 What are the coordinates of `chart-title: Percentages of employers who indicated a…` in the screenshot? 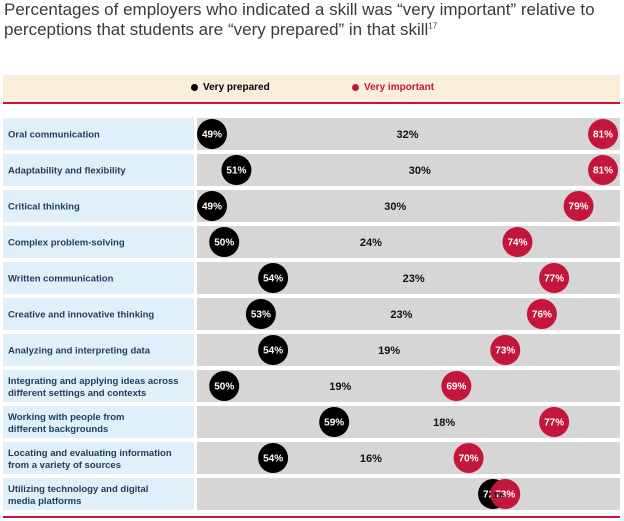 It's located at (312, 20).